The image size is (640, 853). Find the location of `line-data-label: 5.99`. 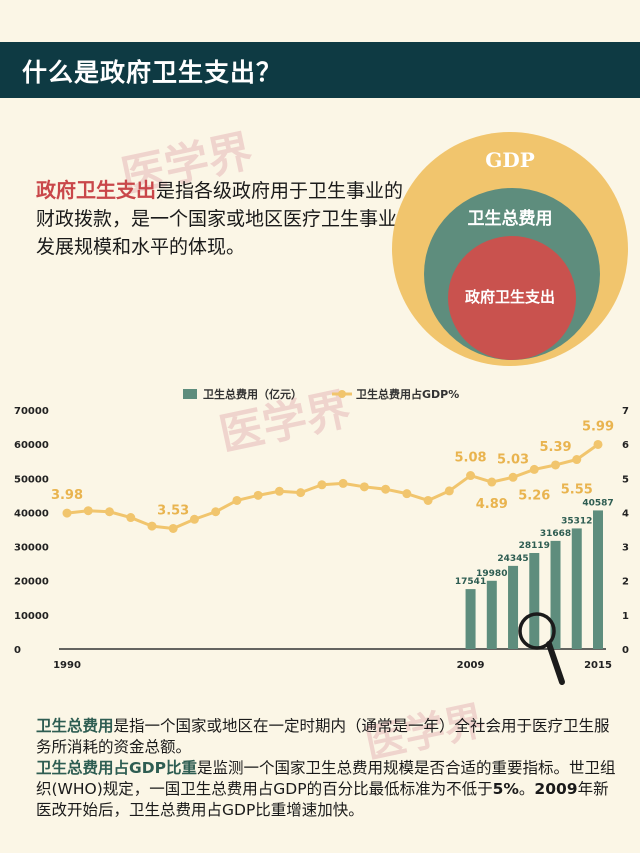

line-data-label: 5.99 is located at coordinates (598, 426).